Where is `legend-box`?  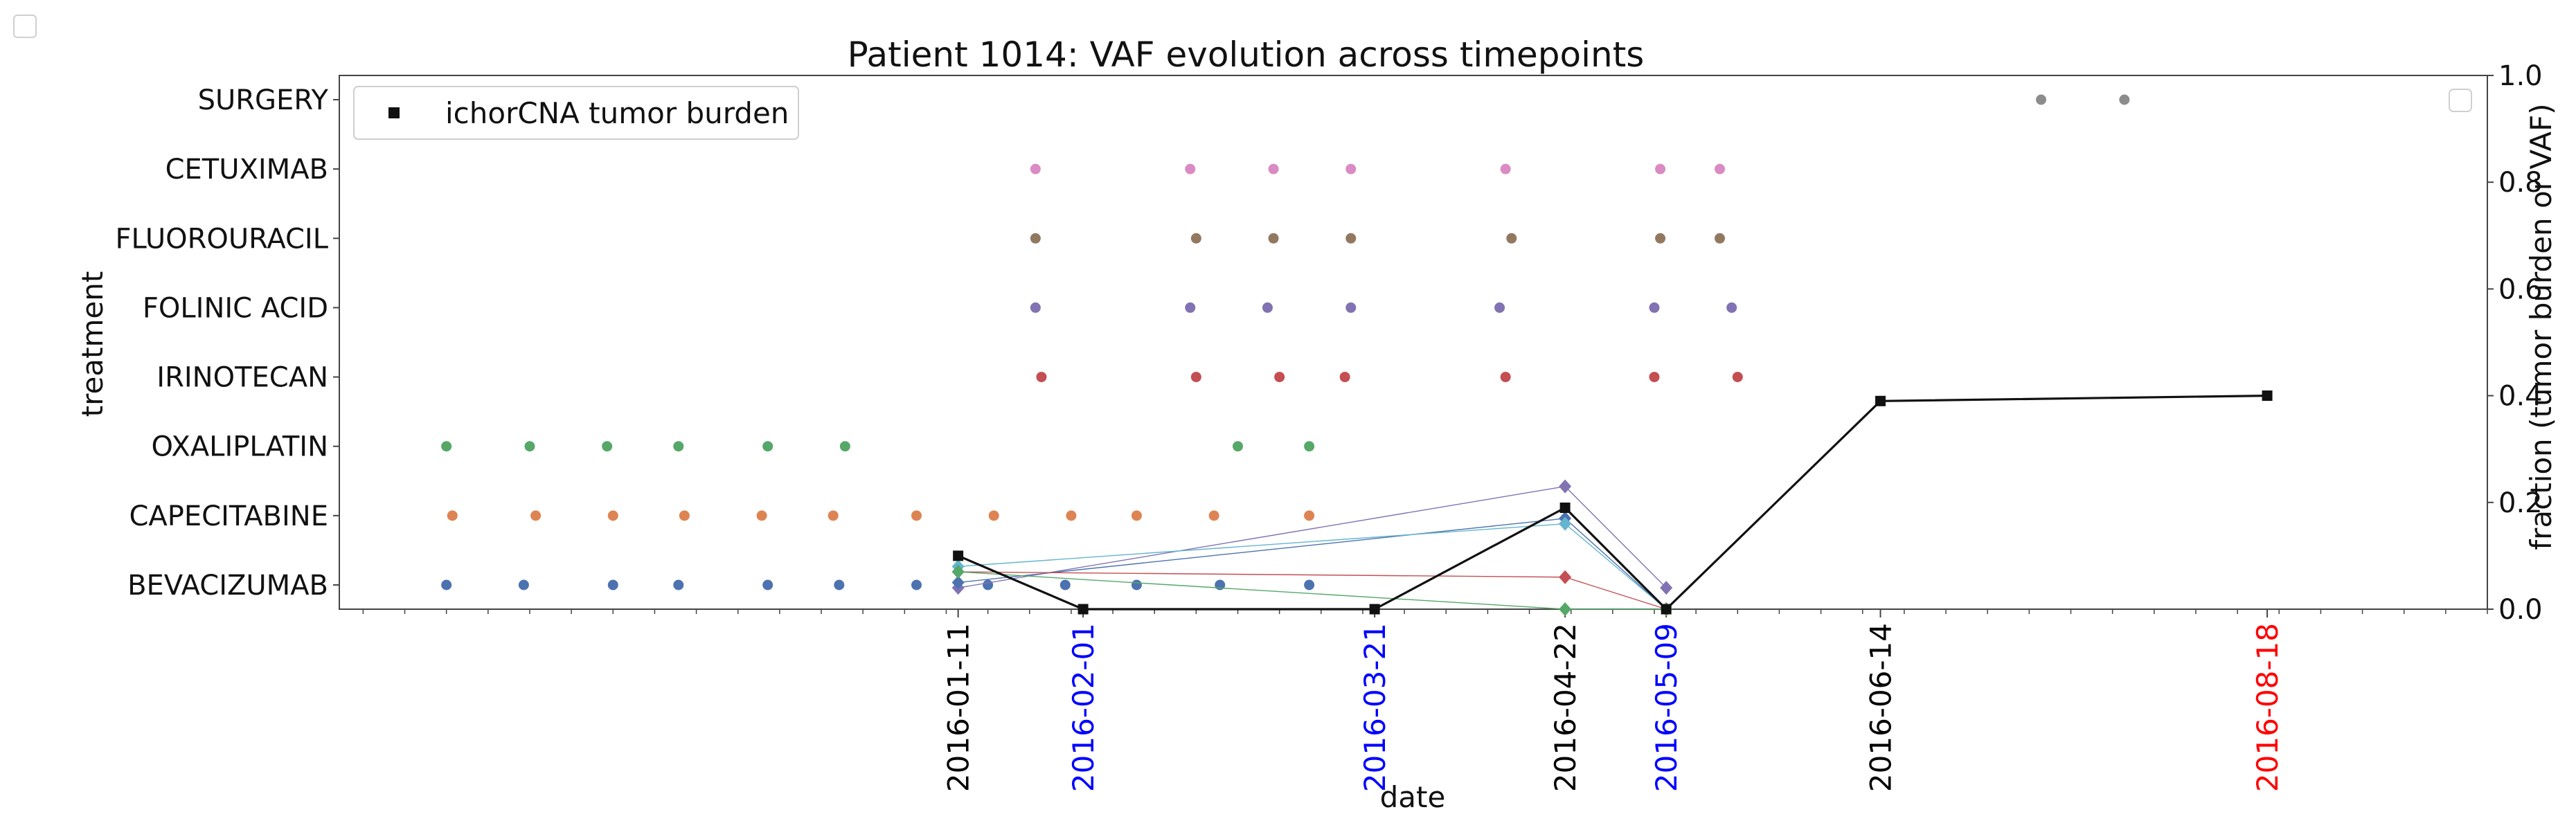 legend-box is located at coordinates (576, 113).